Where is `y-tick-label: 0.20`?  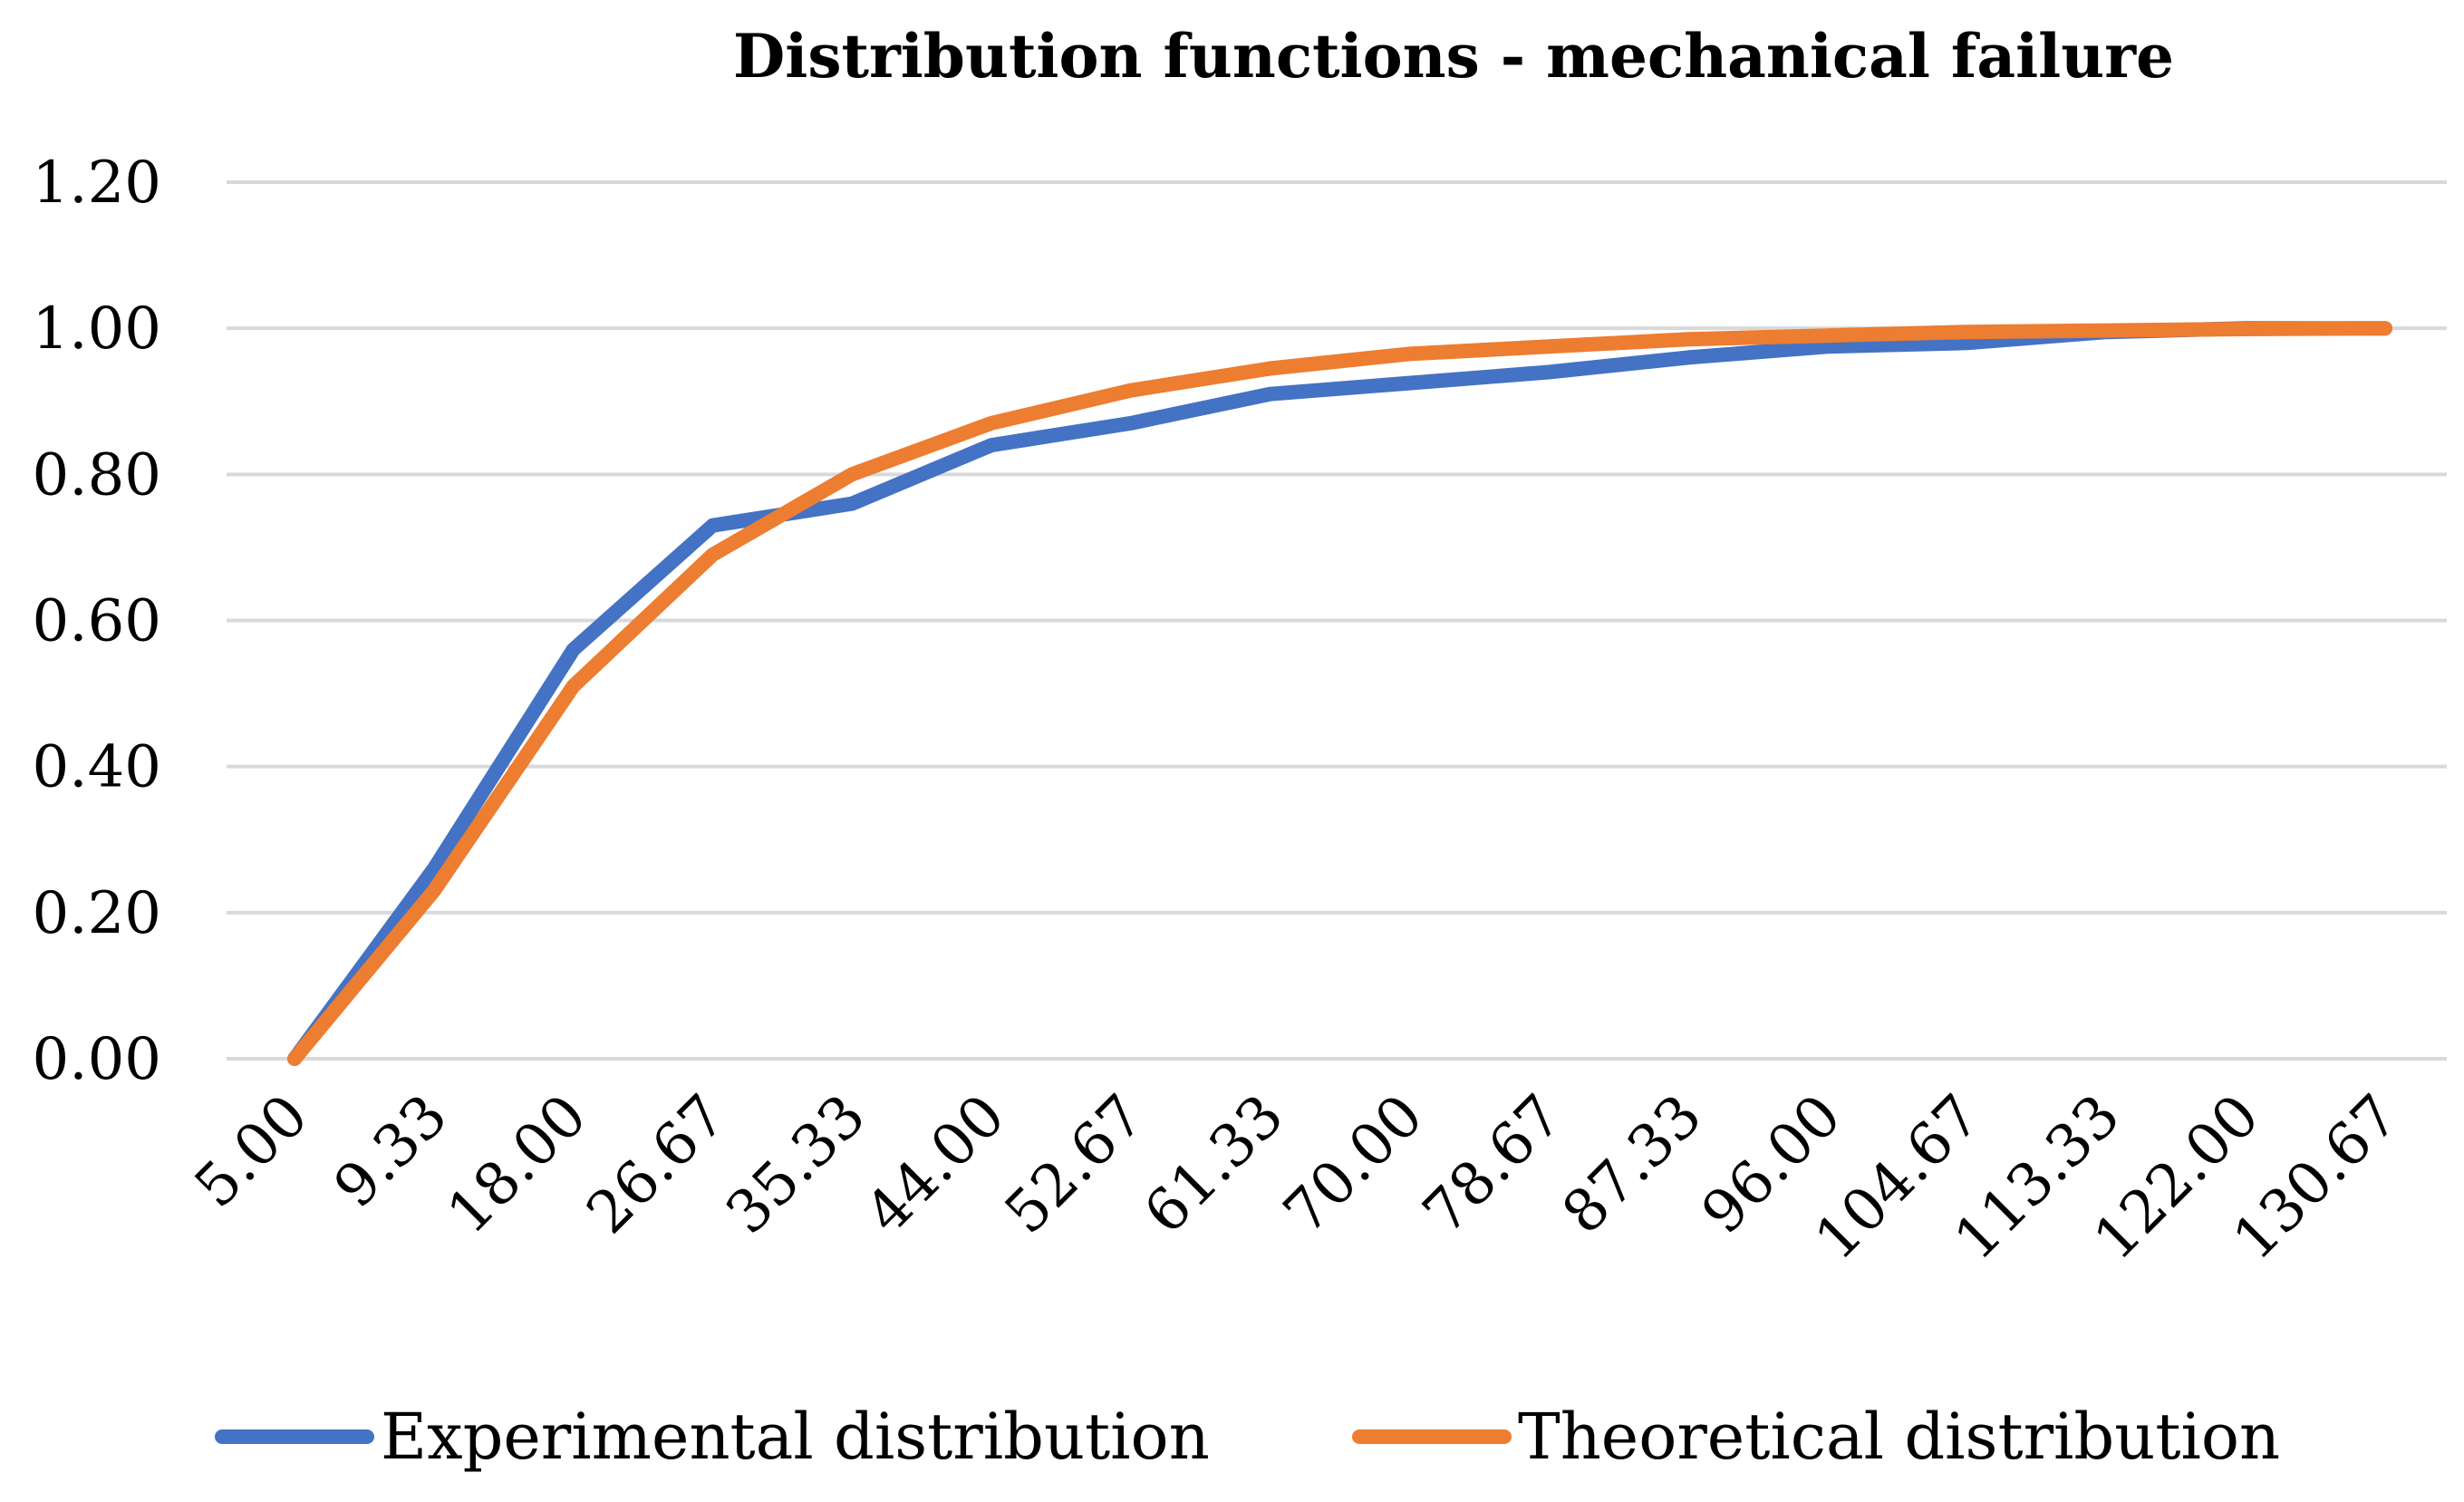 y-tick-label: 0.20 is located at coordinates (98, 913).